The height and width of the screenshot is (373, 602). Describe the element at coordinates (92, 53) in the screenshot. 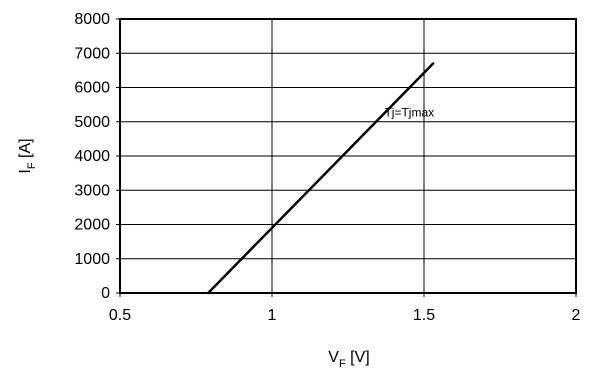

I see `y-tick-label: 7000` at that location.